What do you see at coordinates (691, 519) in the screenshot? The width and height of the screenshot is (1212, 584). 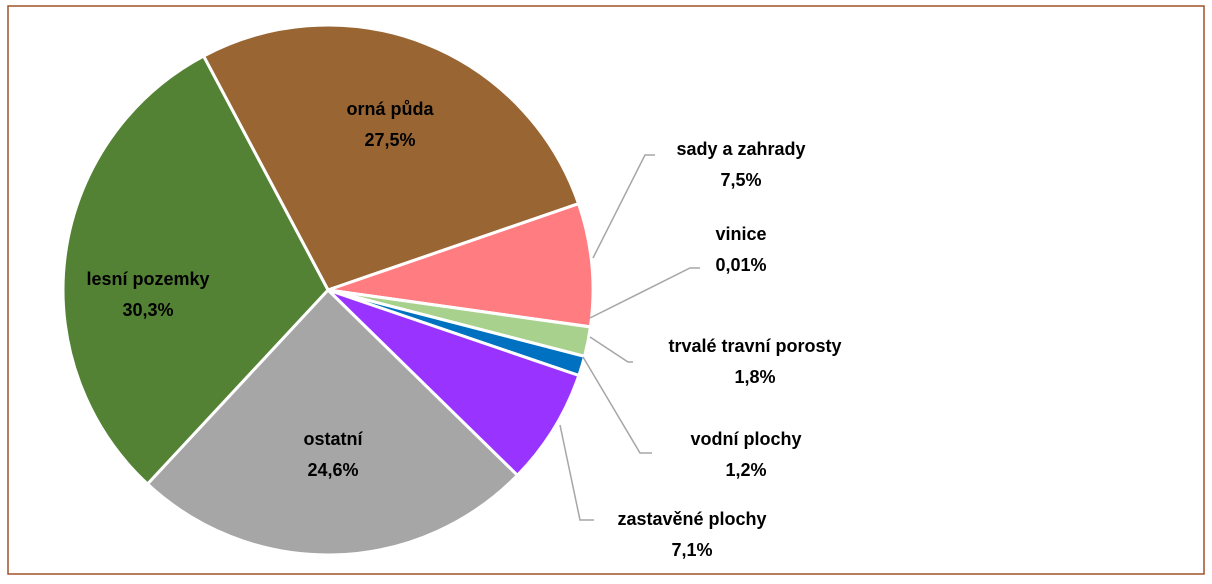 I see `slice-label: zastavěné plochy` at bounding box center [691, 519].